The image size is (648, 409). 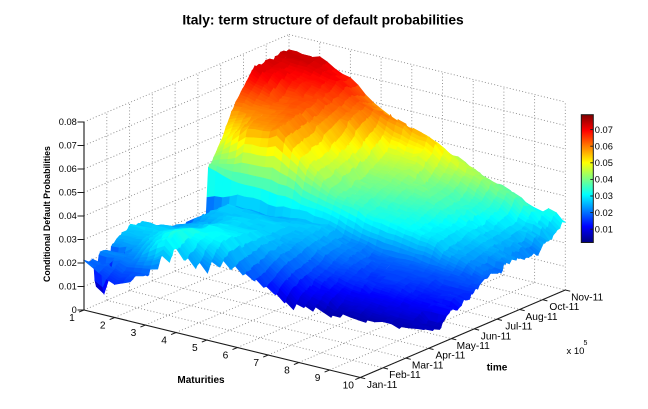 What do you see at coordinates (68, 122) in the screenshot?
I see `svg-text: 0.08` at bounding box center [68, 122].